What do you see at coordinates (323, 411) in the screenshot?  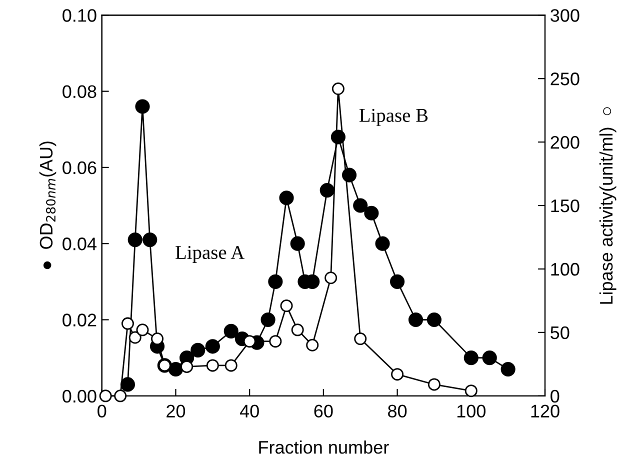 I see `x-tick-label: 60` at bounding box center [323, 411].